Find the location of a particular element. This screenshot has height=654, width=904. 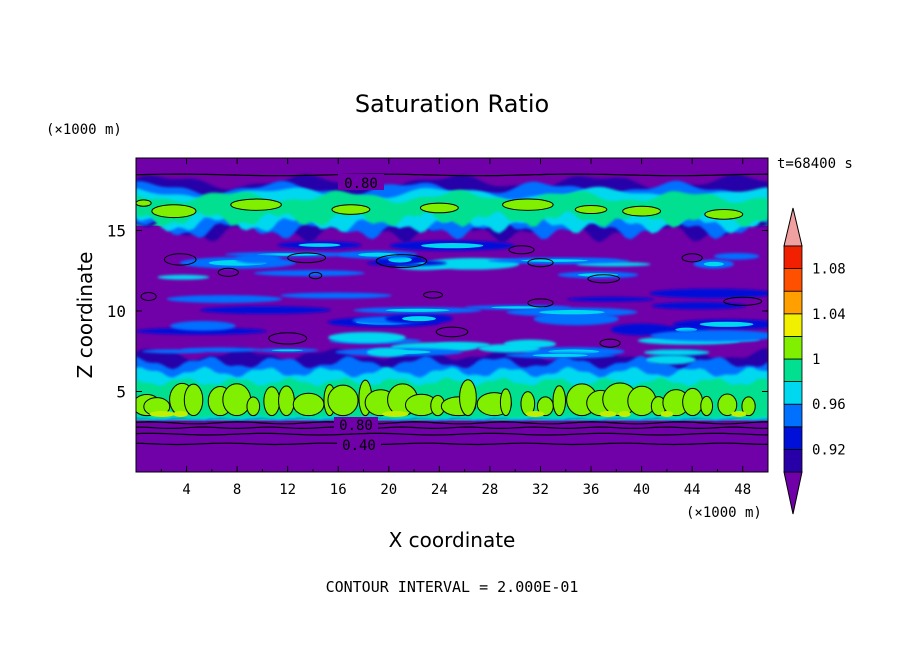

colorbar-tick-label: 1 is located at coordinates (816, 360).